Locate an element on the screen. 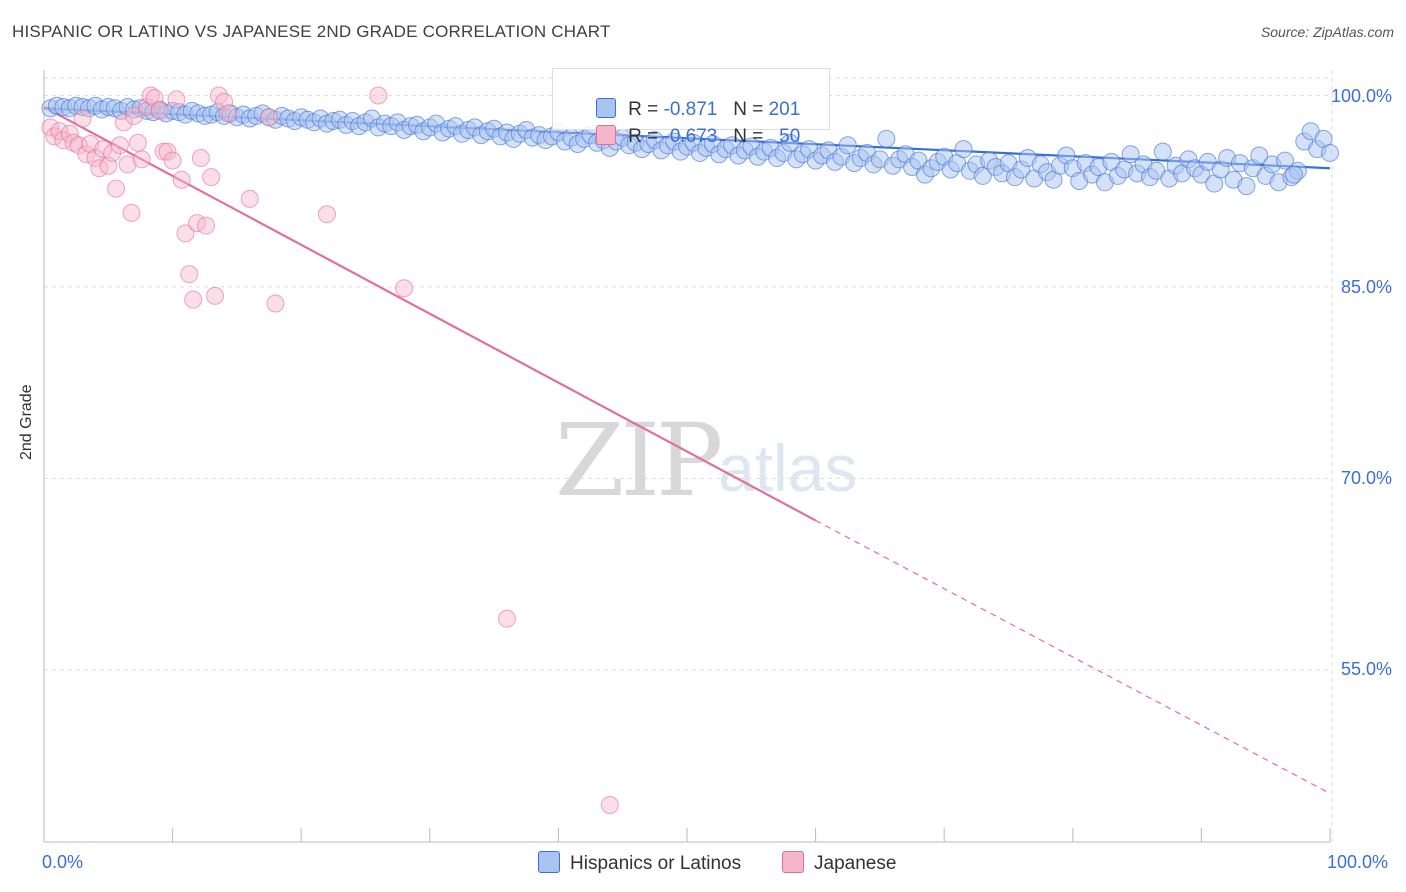 Image resolution: width=1406 pixels, height=892 pixels. y-axis-title: 2nd Grade is located at coordinates (26, 422).